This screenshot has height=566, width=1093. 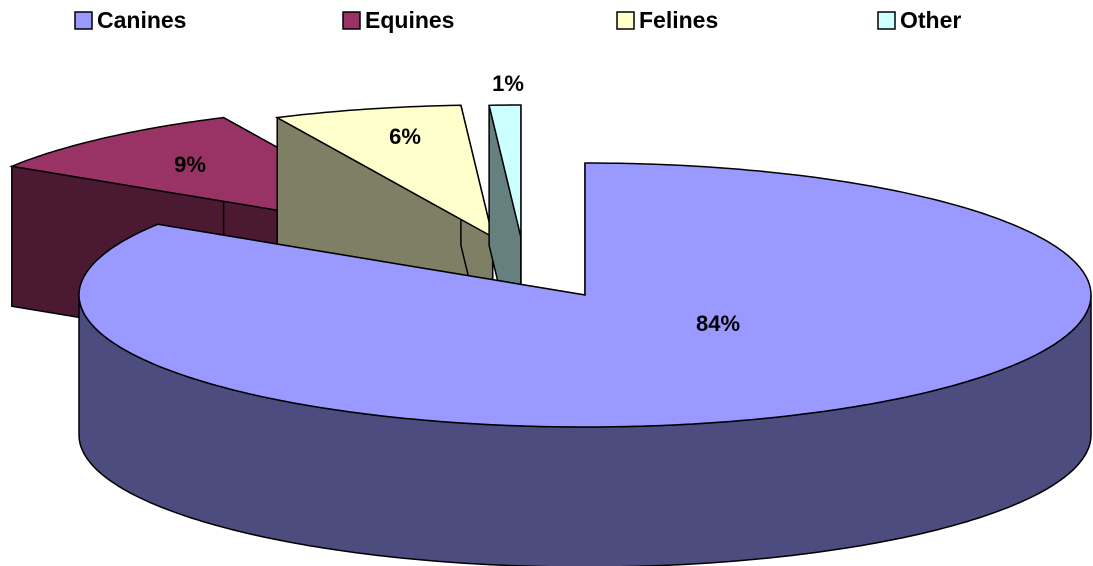 I want to click on data-label: 6%, so click(x=405, y=136).